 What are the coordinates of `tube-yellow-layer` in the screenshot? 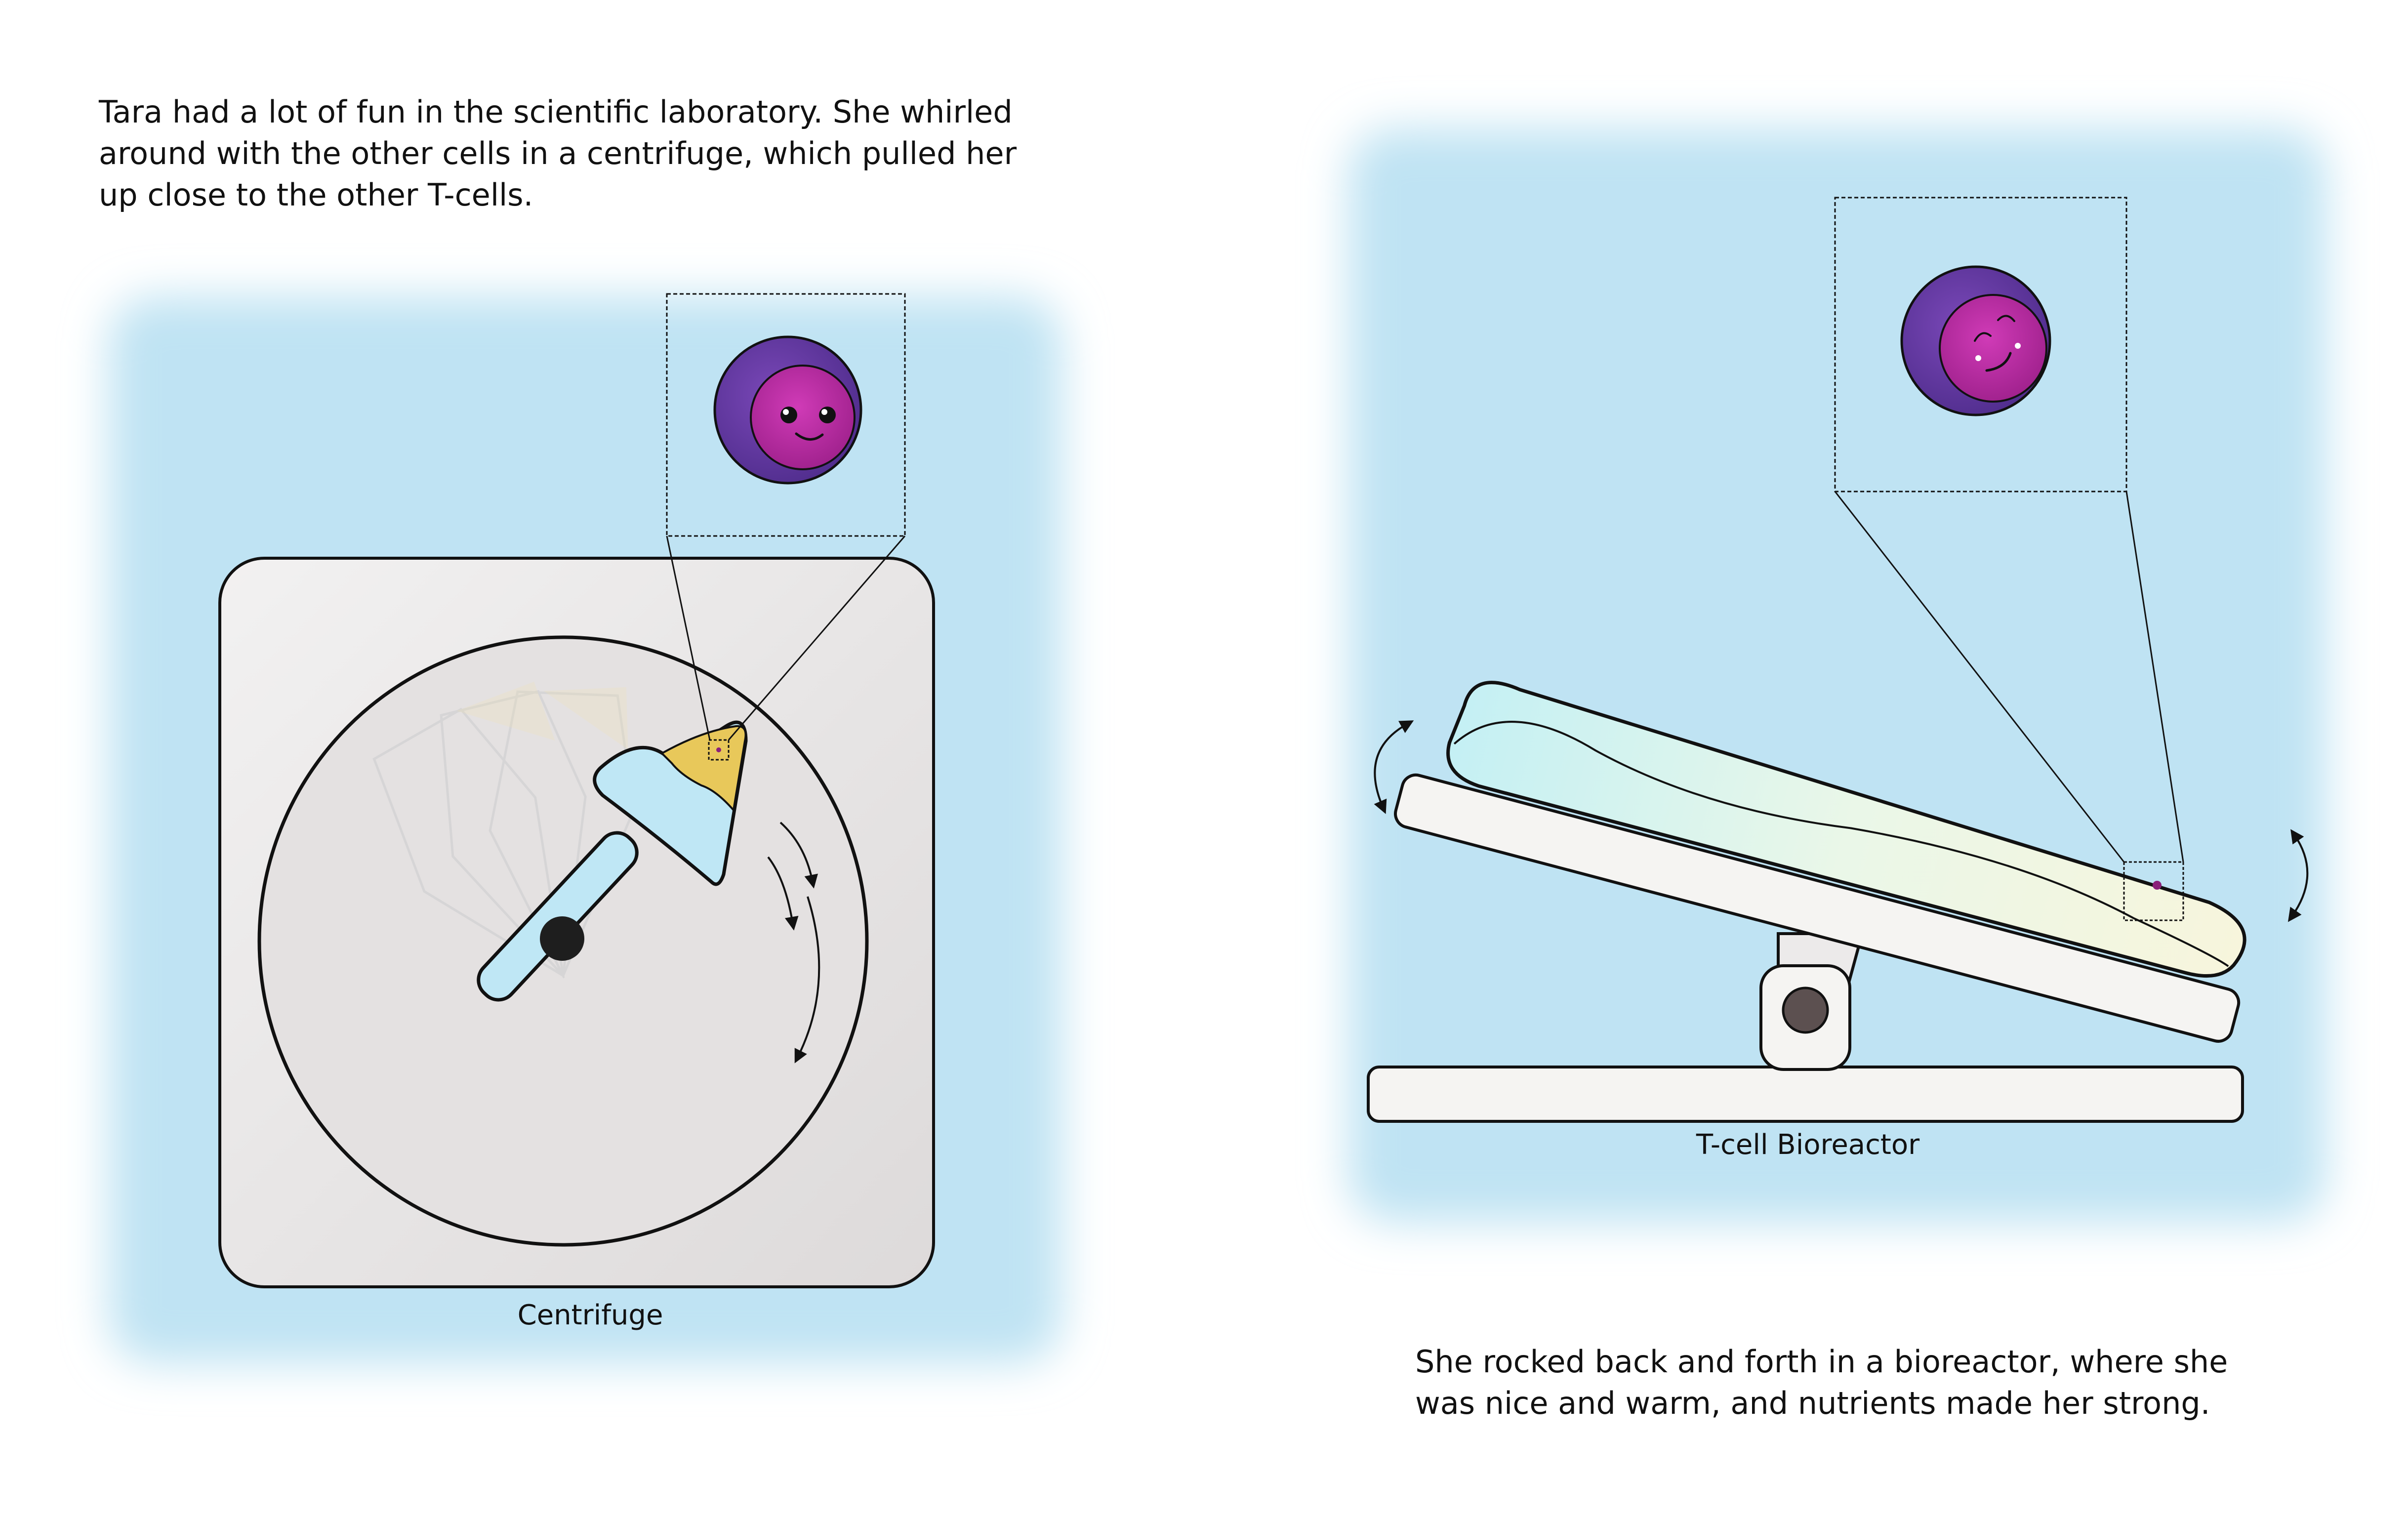 It's located at (704, 769).